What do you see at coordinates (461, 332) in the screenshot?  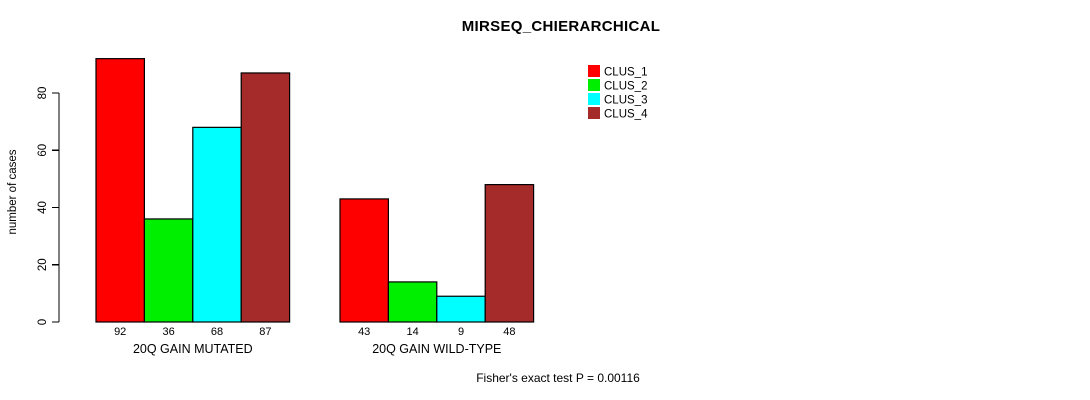 I see `bar-value-label: 9` at bounding box center [461, 332].